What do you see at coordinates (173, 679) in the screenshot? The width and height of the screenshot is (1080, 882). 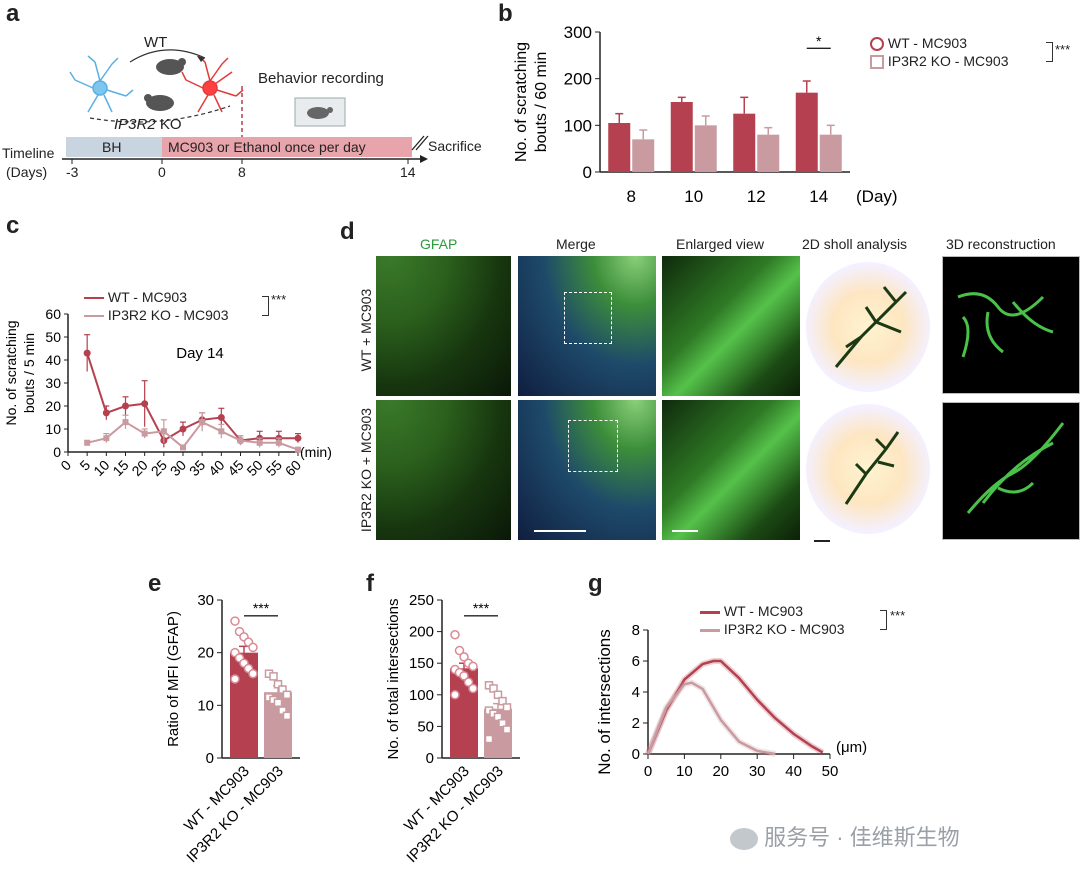 I see `y-axis-label: Ratio of MFI (GFAP)` at bounding box center [173, 679].